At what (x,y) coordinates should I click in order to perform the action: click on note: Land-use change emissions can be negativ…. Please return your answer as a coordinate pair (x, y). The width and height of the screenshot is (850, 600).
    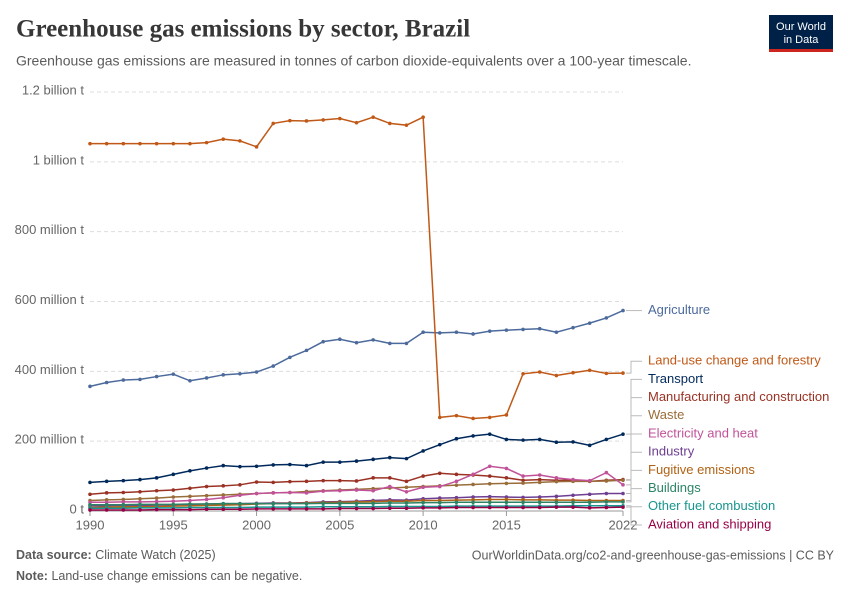
    Looking at the image, I should click on (176, 576).